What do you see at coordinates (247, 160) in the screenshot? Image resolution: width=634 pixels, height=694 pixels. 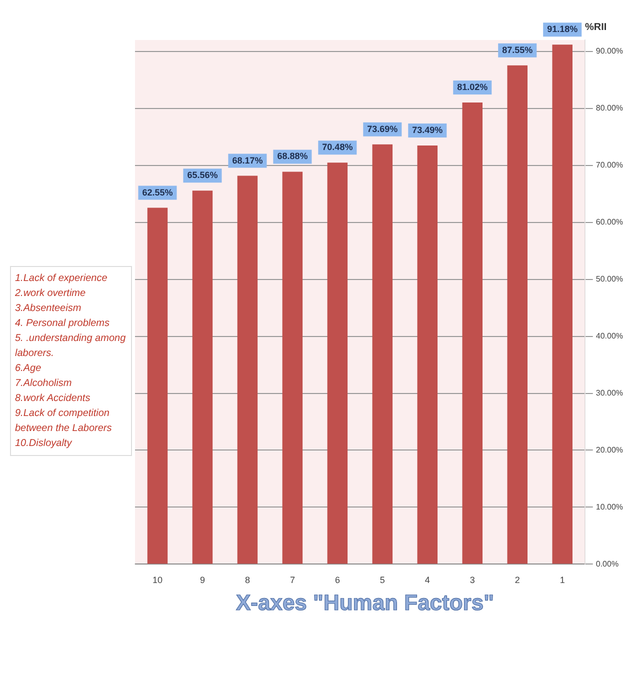 I see `data-label: 68.17%` at bounding box center [247, 160].